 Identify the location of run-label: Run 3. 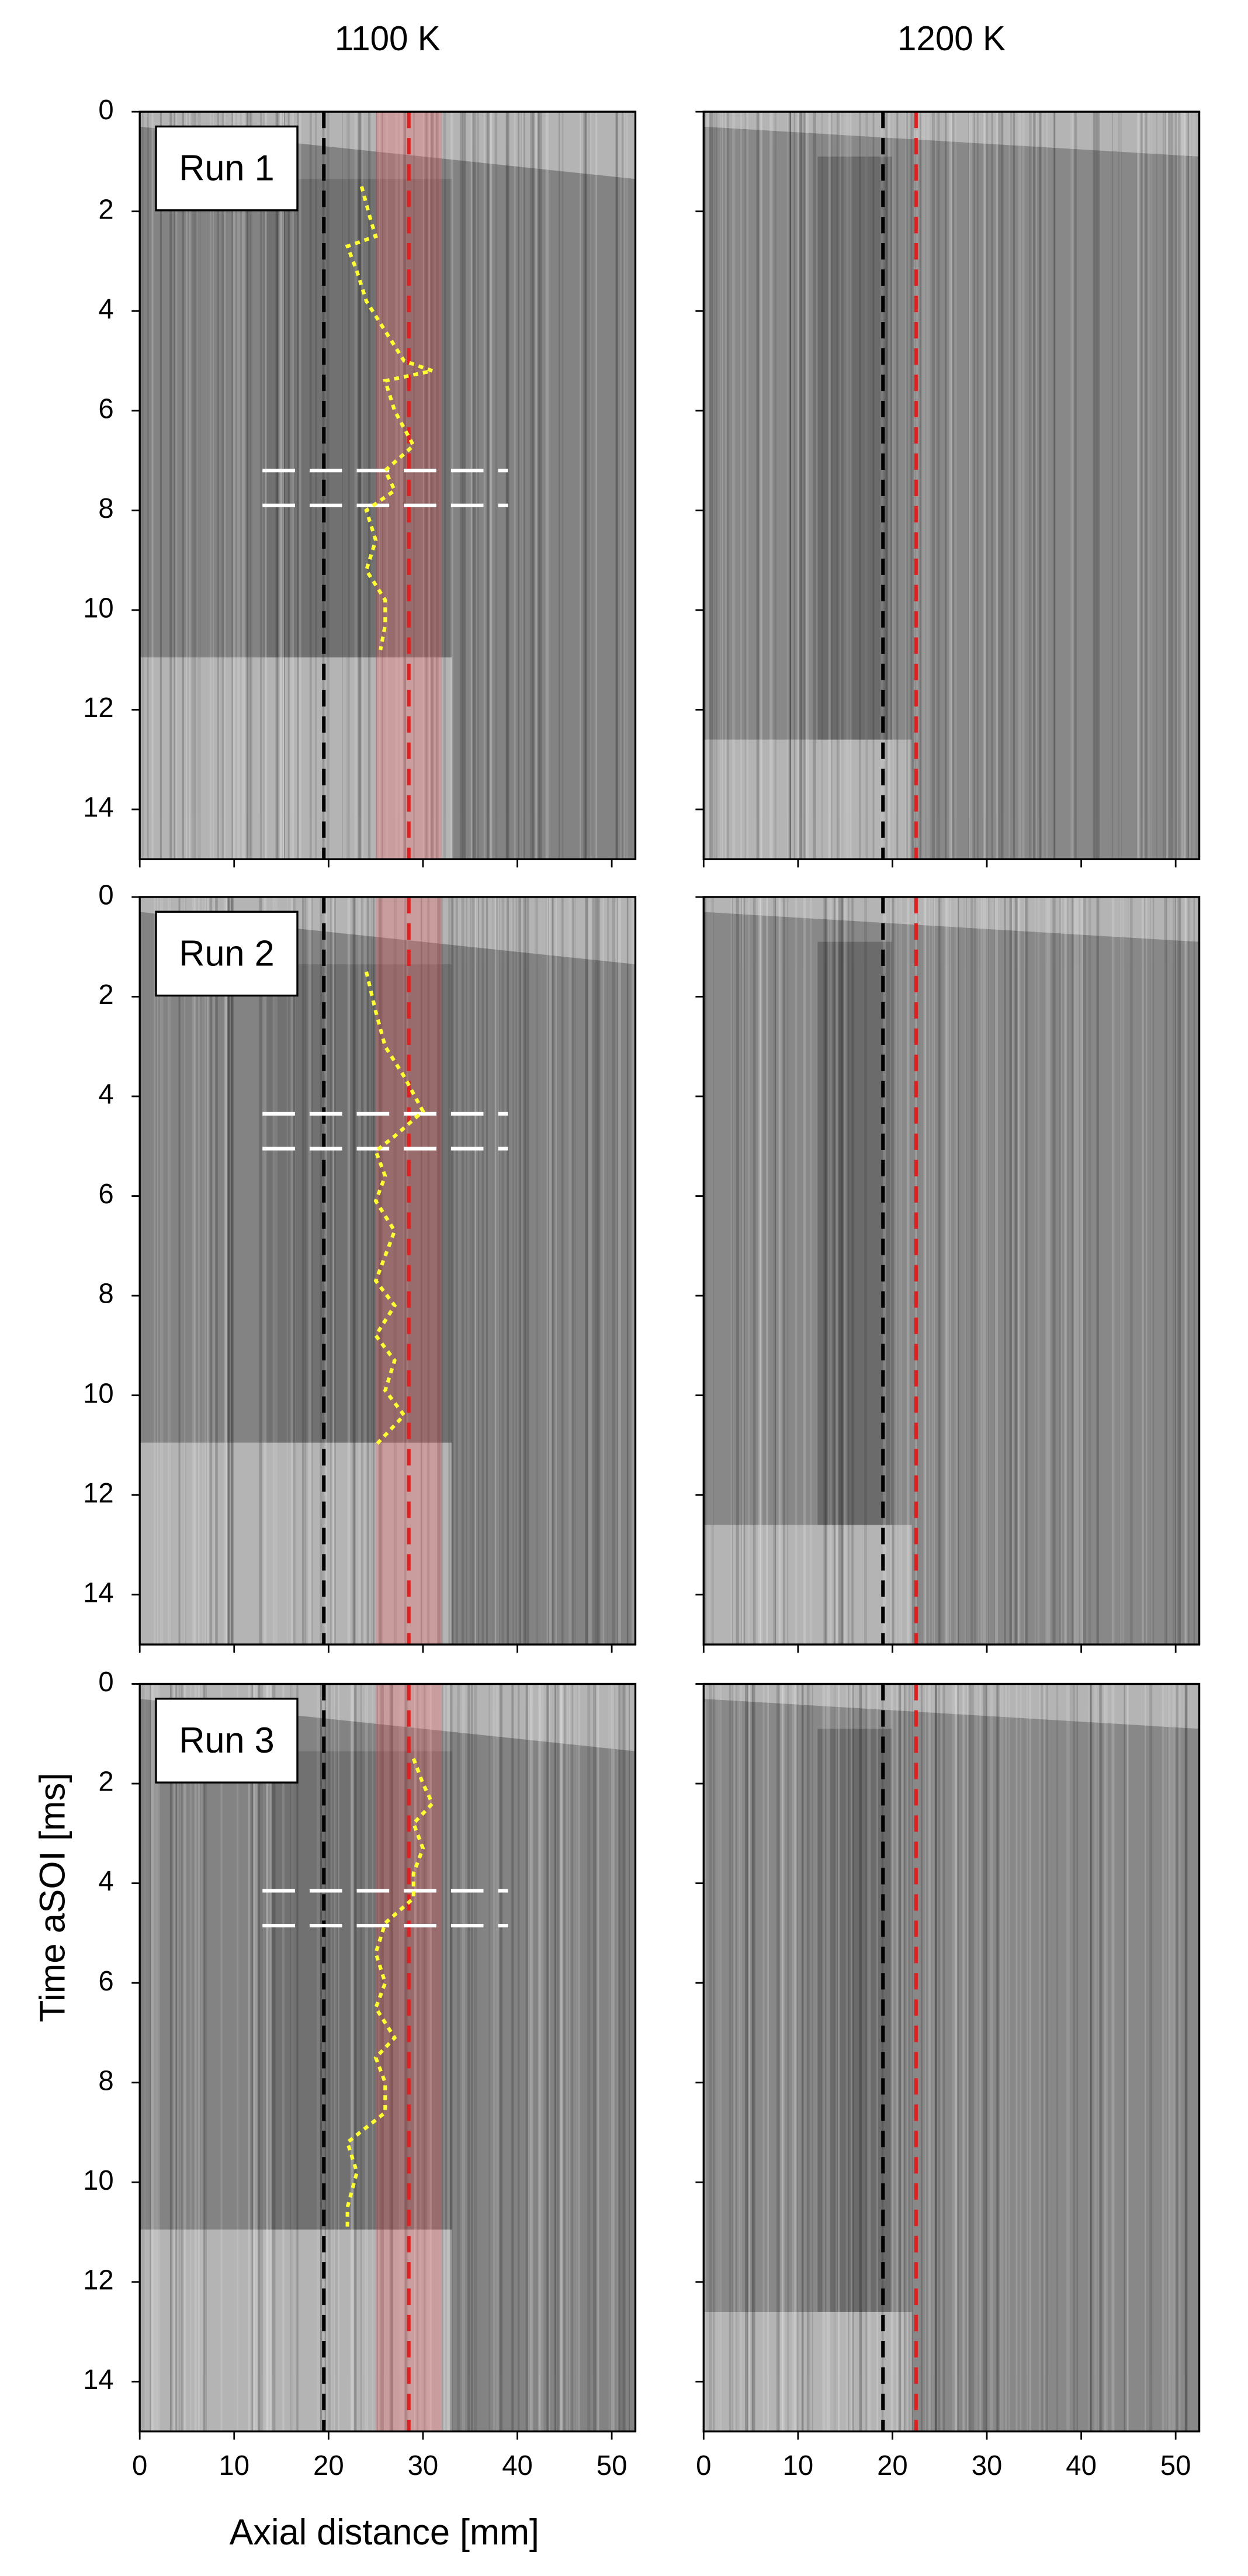
(226, 1741).